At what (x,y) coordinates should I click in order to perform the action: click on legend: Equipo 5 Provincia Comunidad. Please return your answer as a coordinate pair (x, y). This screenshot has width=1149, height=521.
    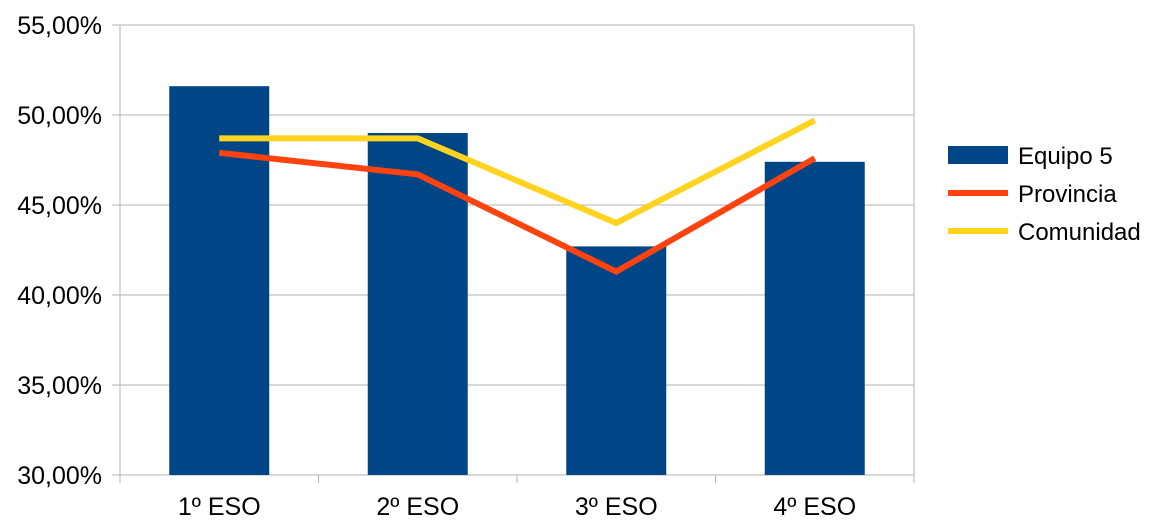
    Looking at the image, I should click on (1044, 194).